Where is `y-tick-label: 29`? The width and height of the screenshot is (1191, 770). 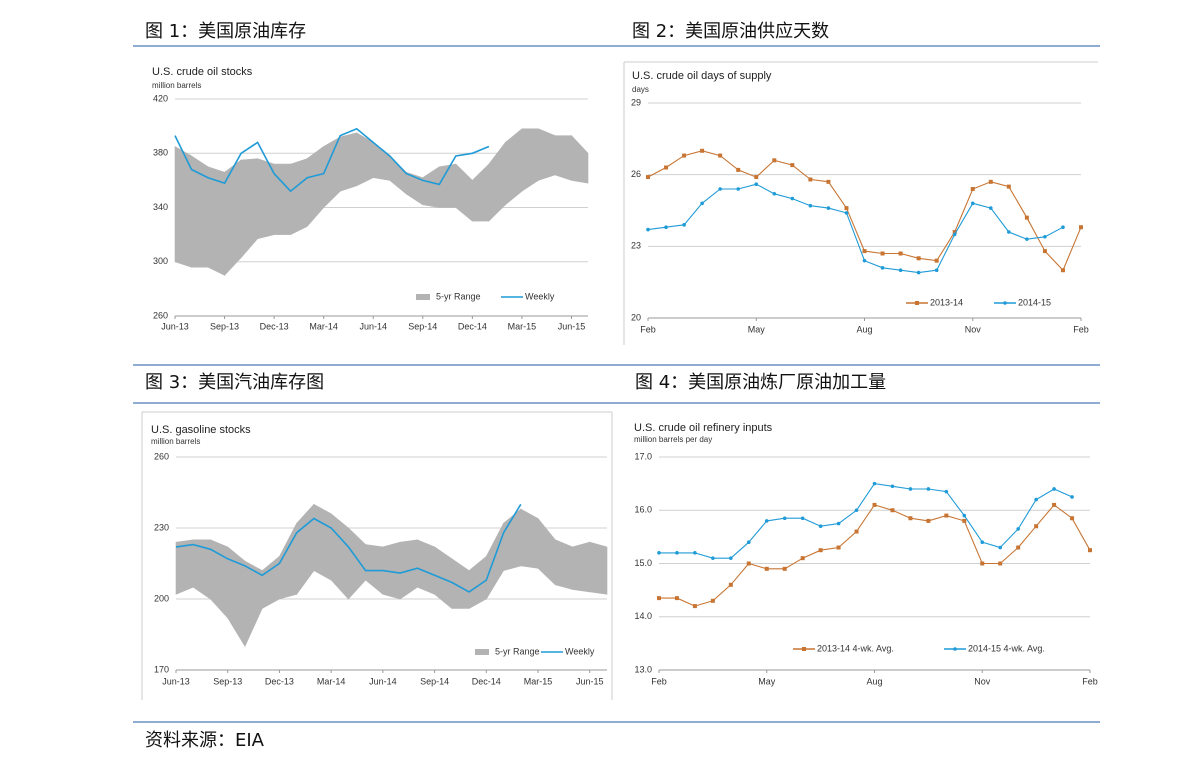 y-tick-label: 29 is located at coordinates (636, 102).